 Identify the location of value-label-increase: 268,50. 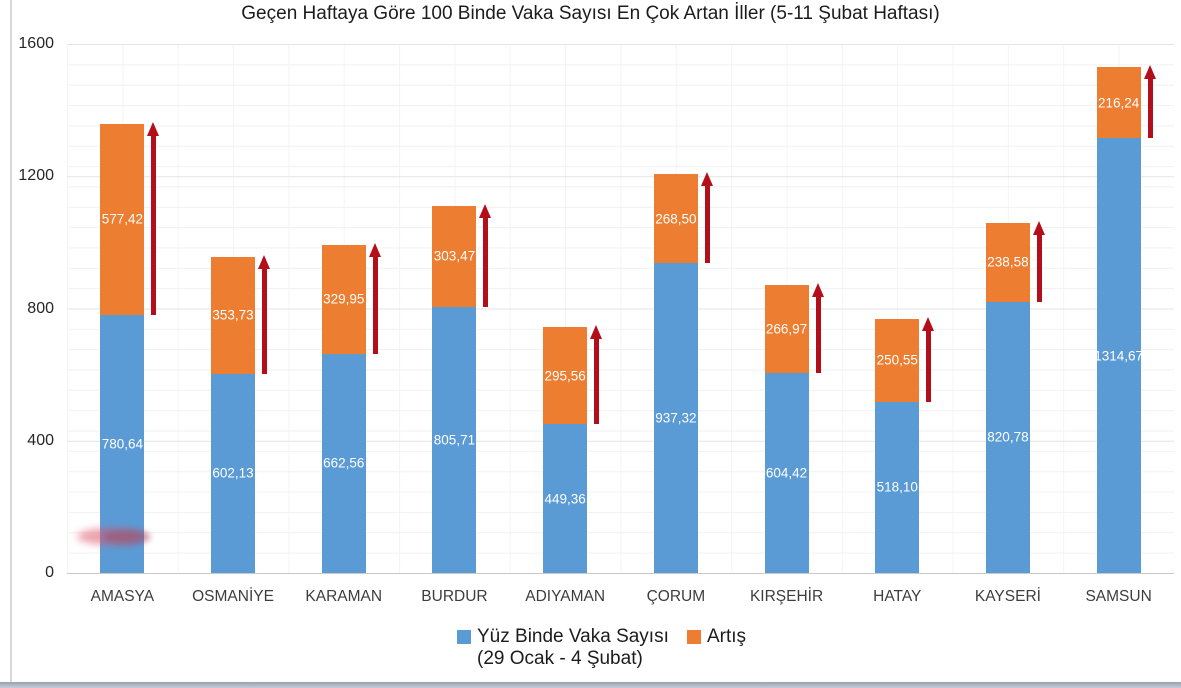
(676, 219).